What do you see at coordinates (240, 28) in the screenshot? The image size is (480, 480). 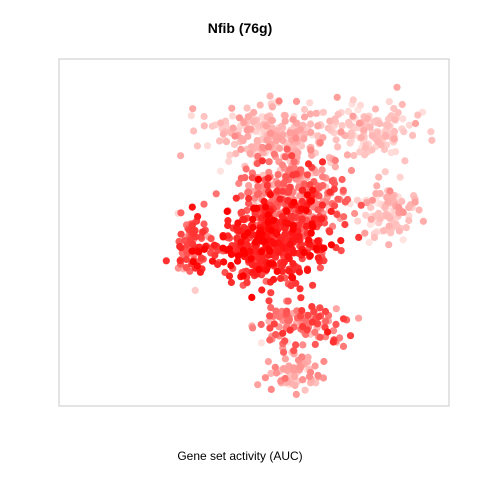 I see `chart-title: Nfib (76g)` at bounding box center [240, 28].